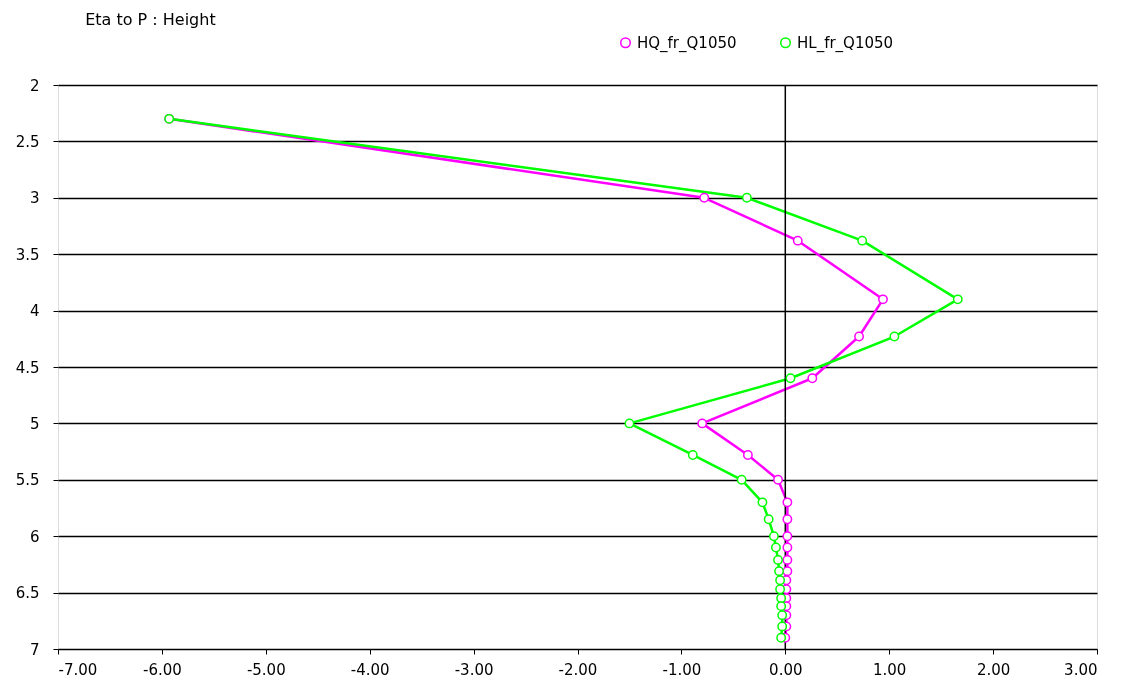  I want to click on x-tick-label: -2.00, so click(578, 669).